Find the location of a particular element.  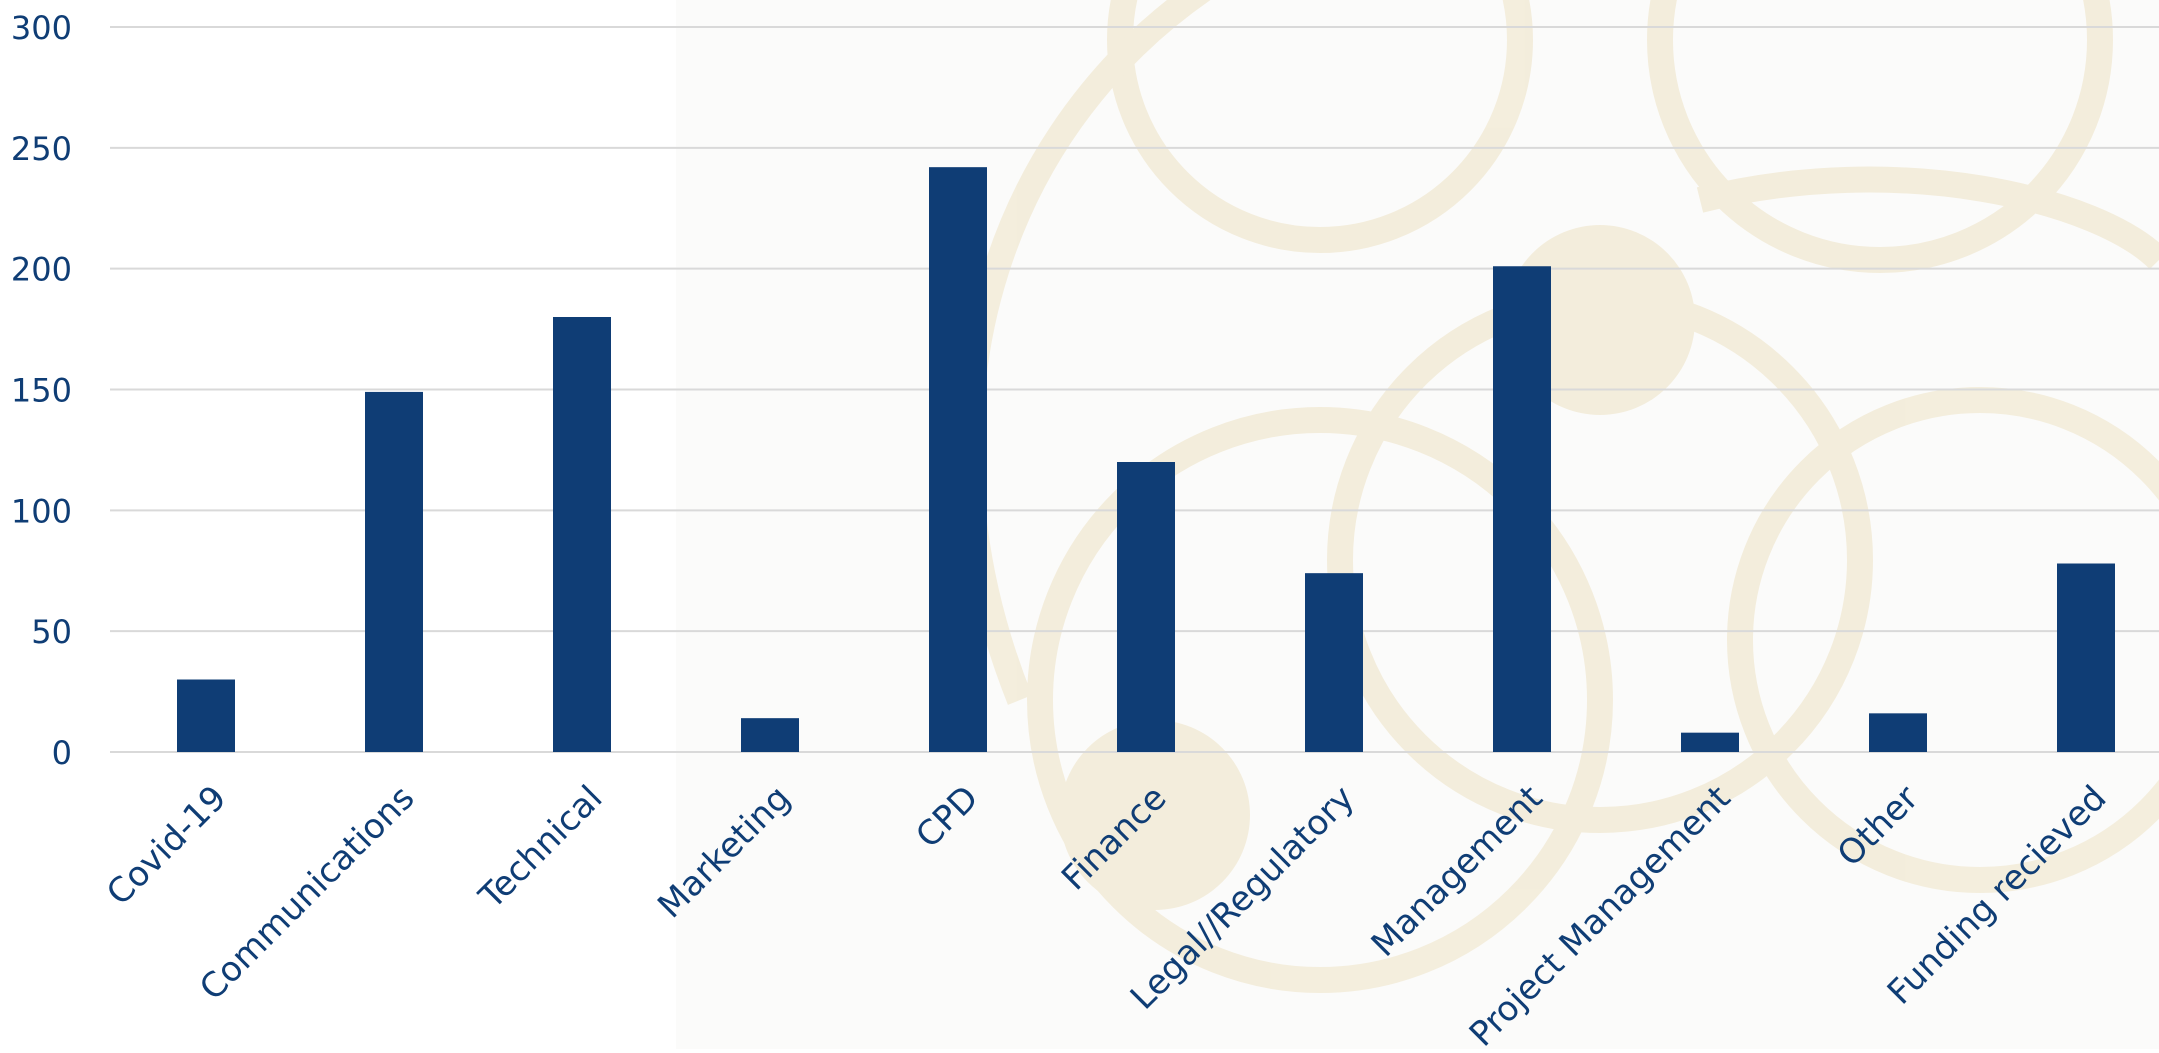

bar-funding-recieved is located at coordinates (2086, 657).